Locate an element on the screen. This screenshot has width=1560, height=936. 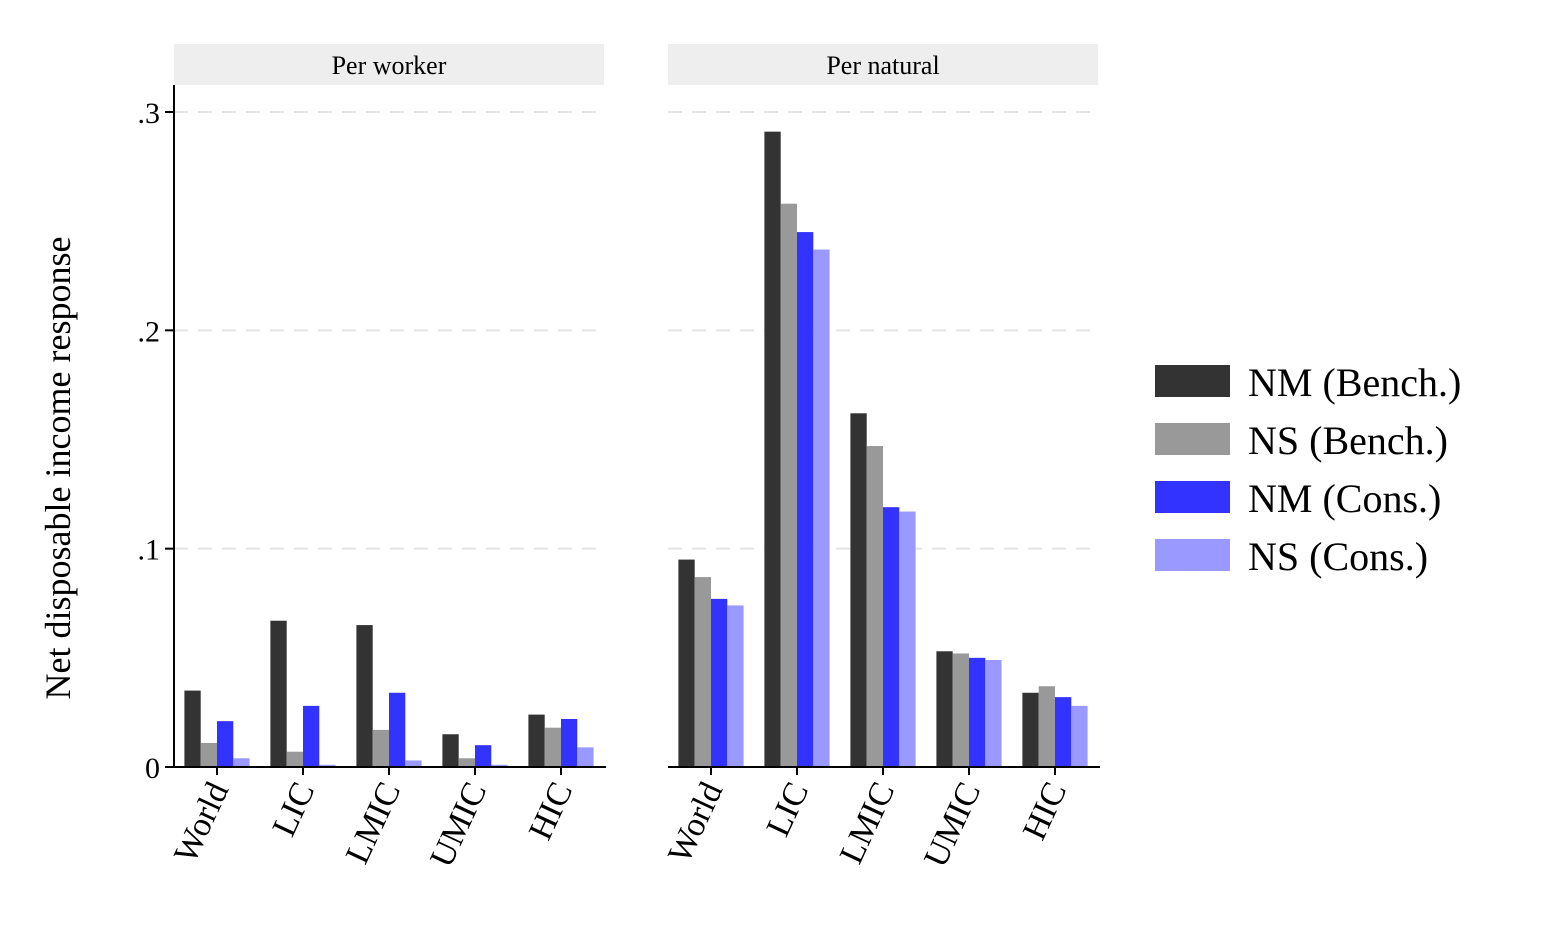
legend-label: NM (Cons.) is located at coordinates (1344, 498).